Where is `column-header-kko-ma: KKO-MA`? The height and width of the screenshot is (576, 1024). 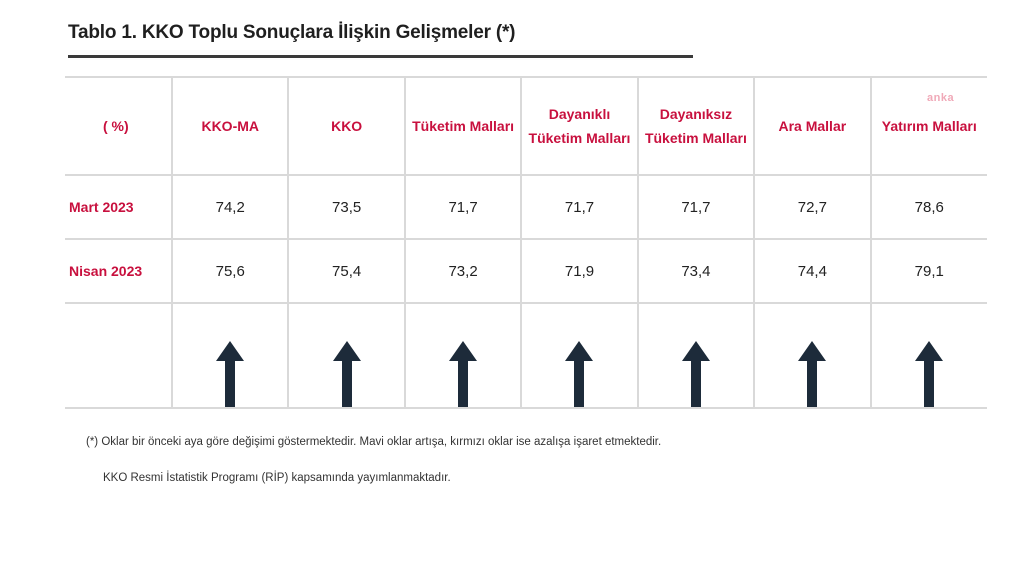 column-header-kko-ma: KKO-MA is located at coordinates (231, 126).